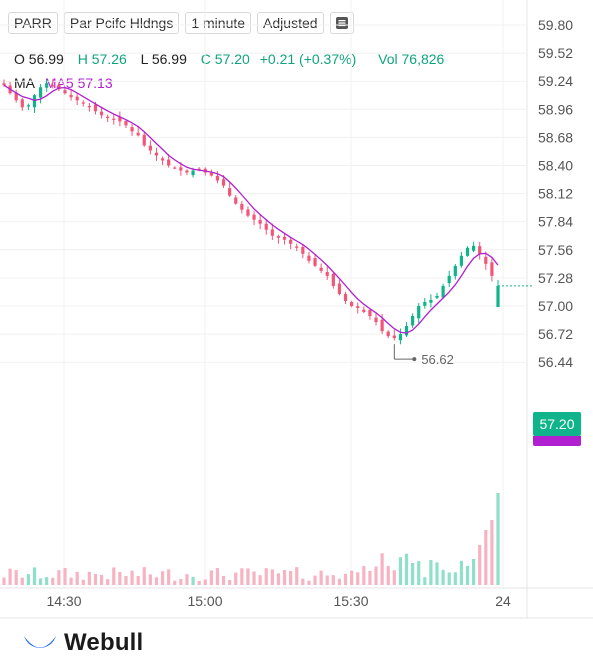 The height and width of the screenshot is (667, 593). I want to click on open-label: O, so click(19, 59).